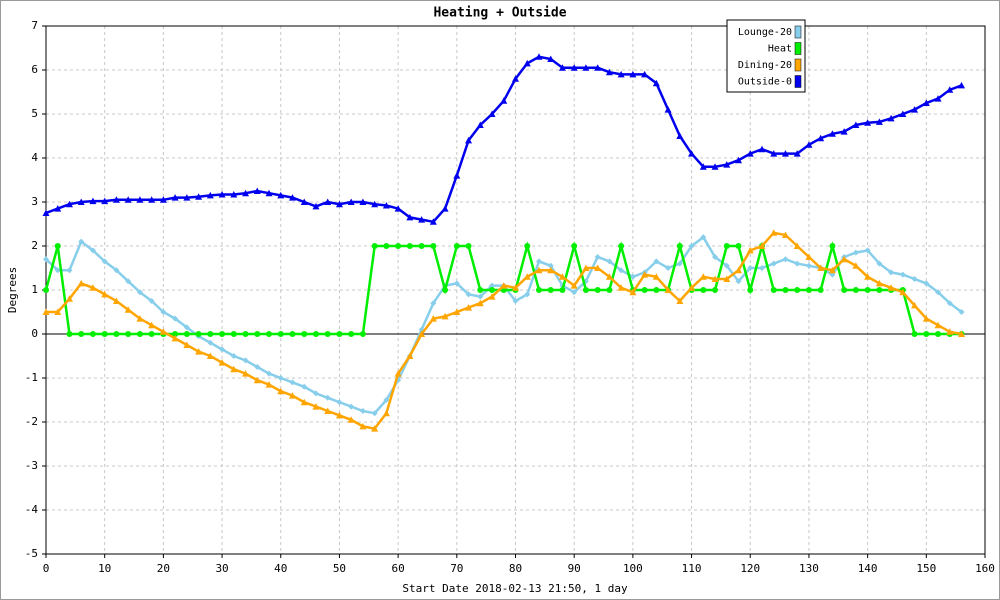 This screenshot has width=1000, height=600. I want to click on y-tick-label: 4, so click(34, 157).